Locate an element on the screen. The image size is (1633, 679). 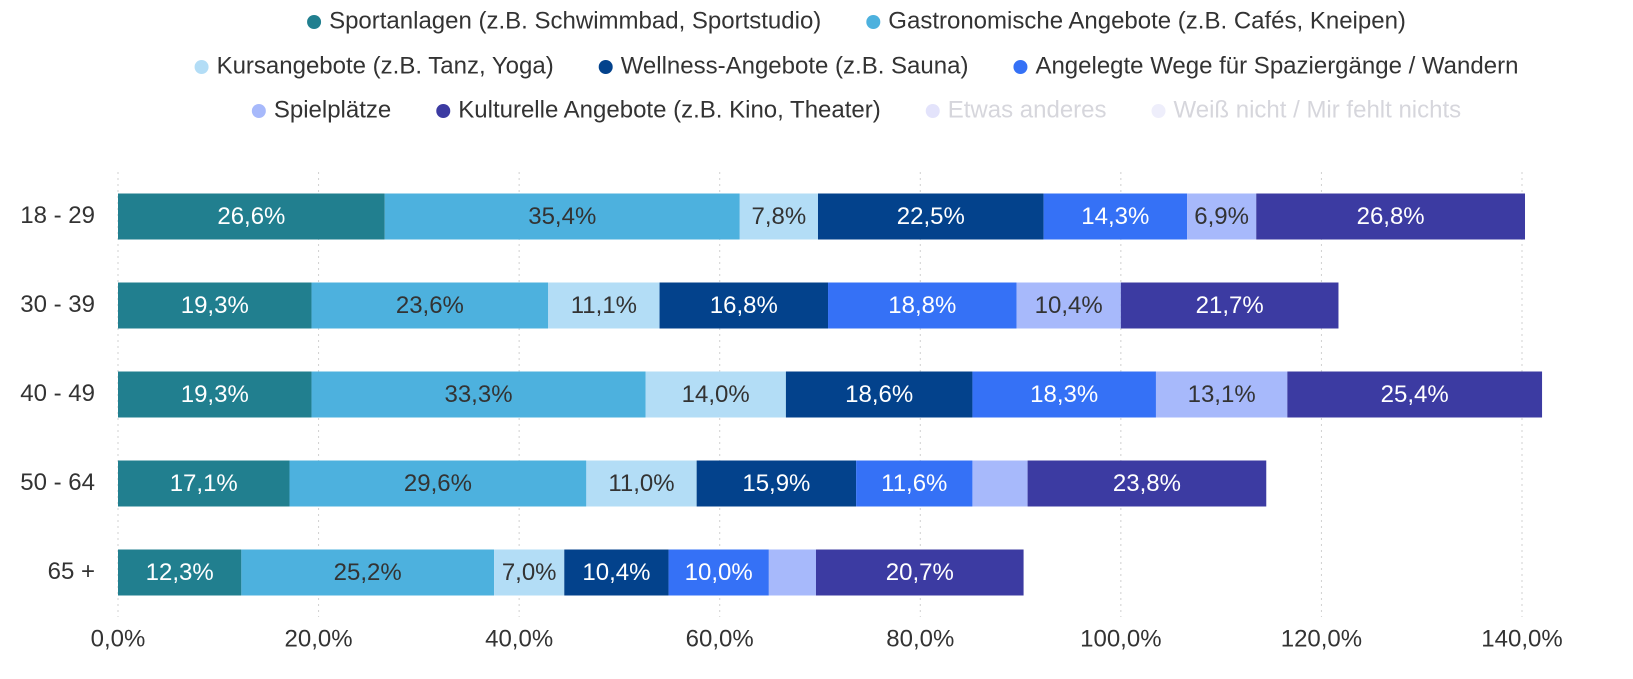
data-label: 12,3% is located at coordinates (180, 572).